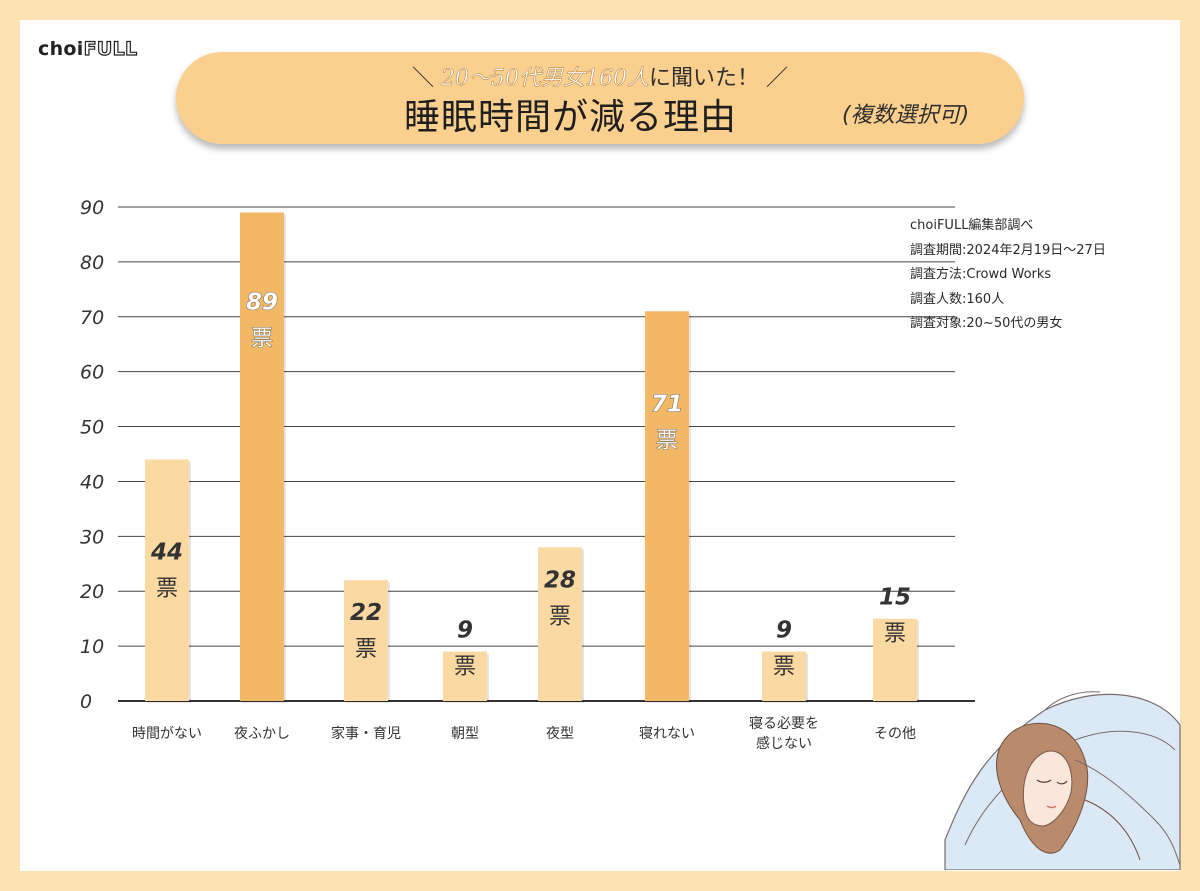  I want to click on x-category-label: 寝れない, so click(667, 733).